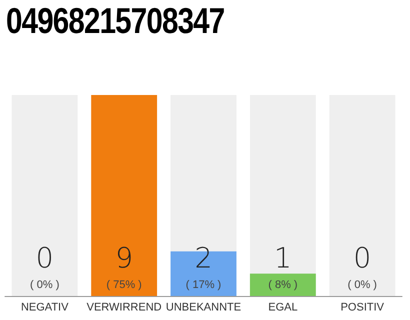 The height and width of the screenshot is (320, 410). Describe the element at coordinates (362, 308) in the screenshot. I see `x-tick-label: POSITIV` at that location.